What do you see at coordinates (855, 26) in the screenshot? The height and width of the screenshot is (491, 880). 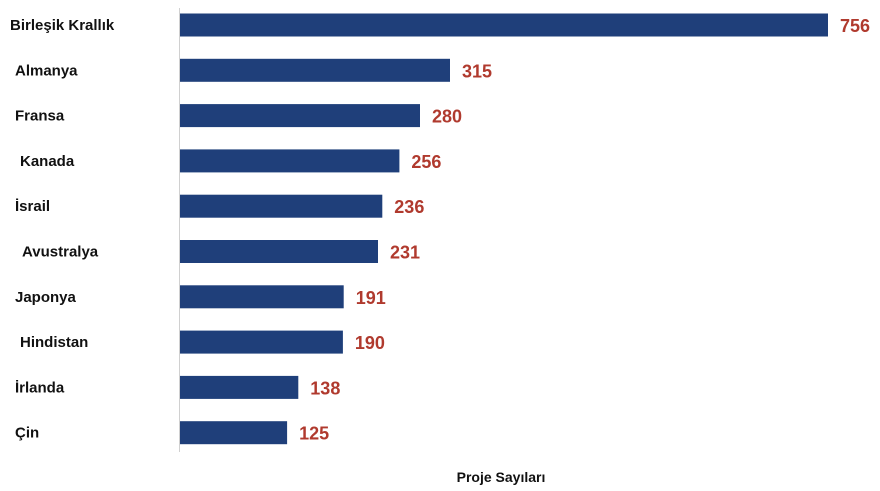 I see `value-label: 756` at bounding box center [855, 26].